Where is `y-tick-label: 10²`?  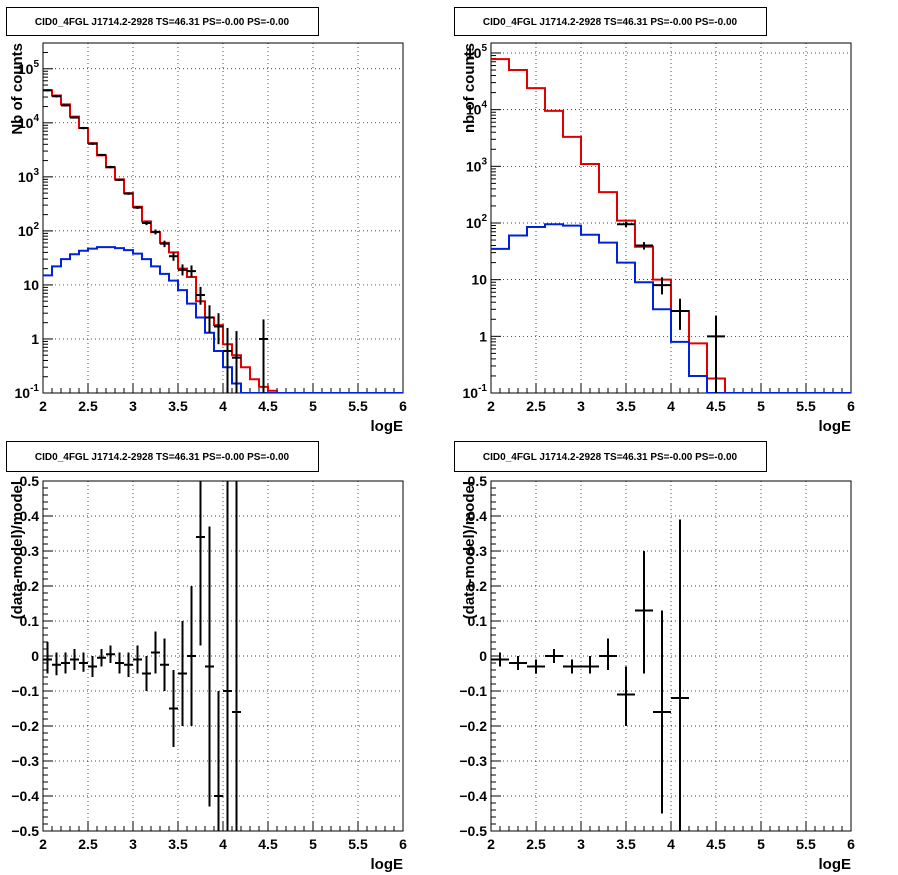
y-tick-label: 10² is located at coordinates (29, 230).